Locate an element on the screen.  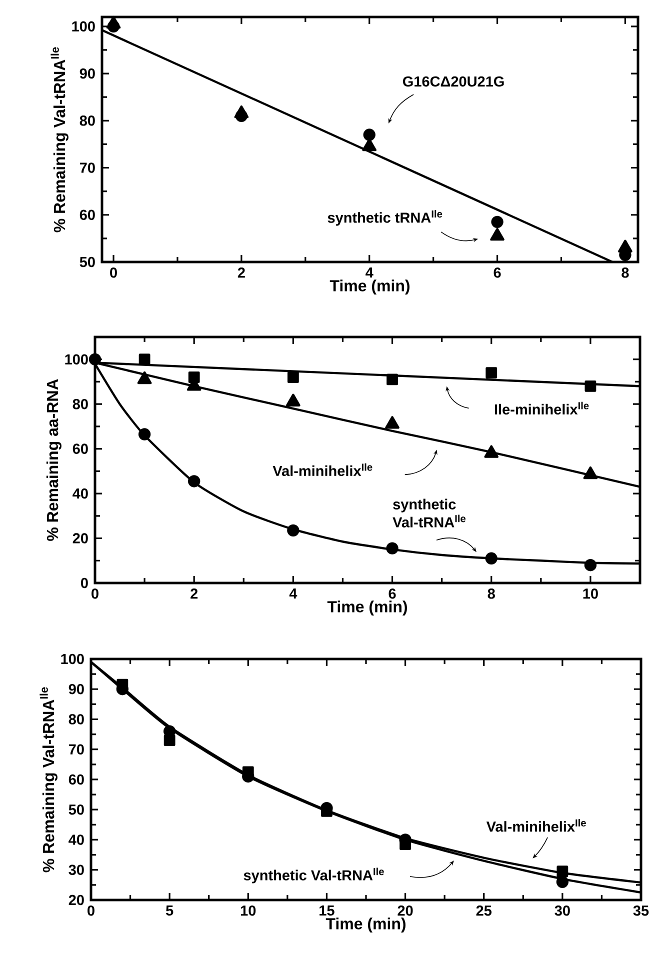
x-tick-label: 30 is located at coordinates (562, 911).